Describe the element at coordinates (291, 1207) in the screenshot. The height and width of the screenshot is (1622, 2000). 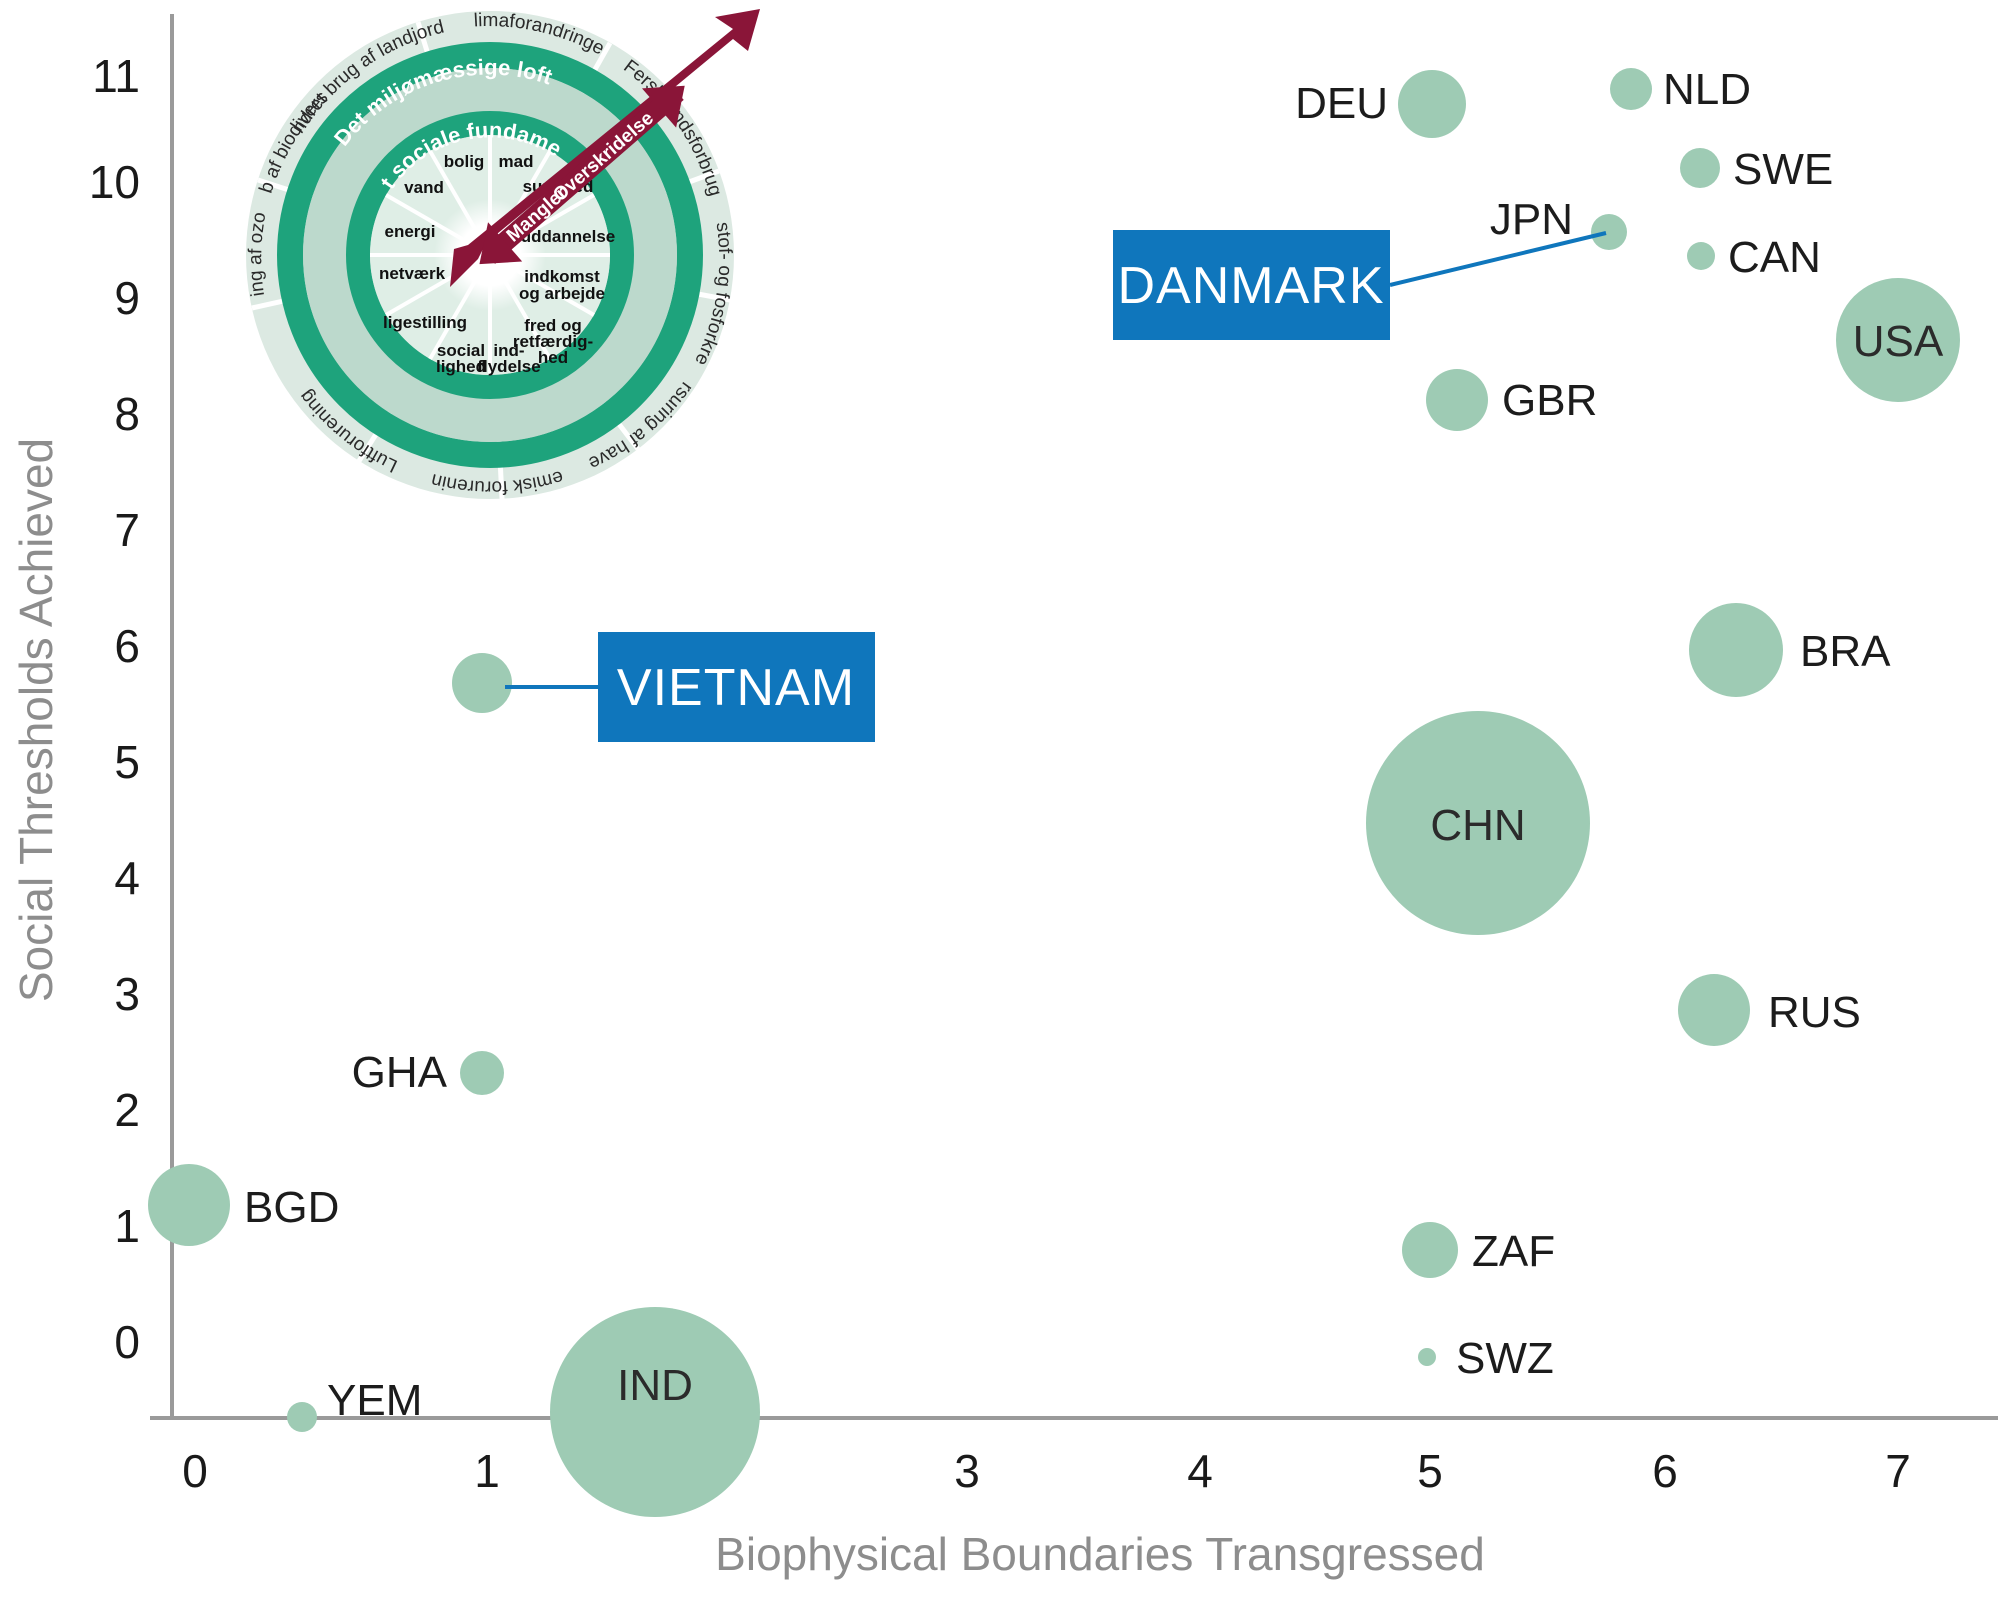
I see `bubble-label-bgd: BGD` at that location.